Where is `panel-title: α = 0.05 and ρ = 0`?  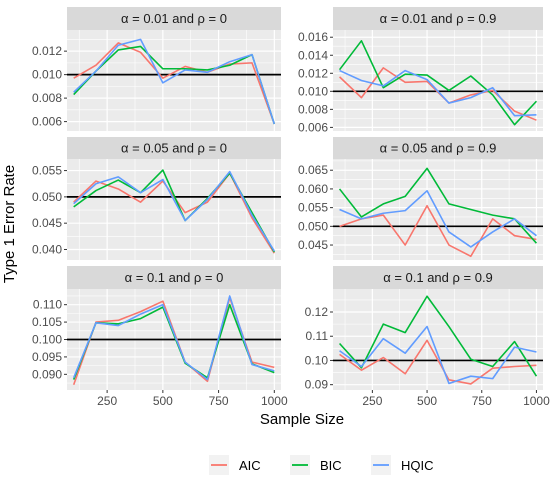
panel-title: α = 0.05 and ρ = 0 is located at coordinates (174, 148).